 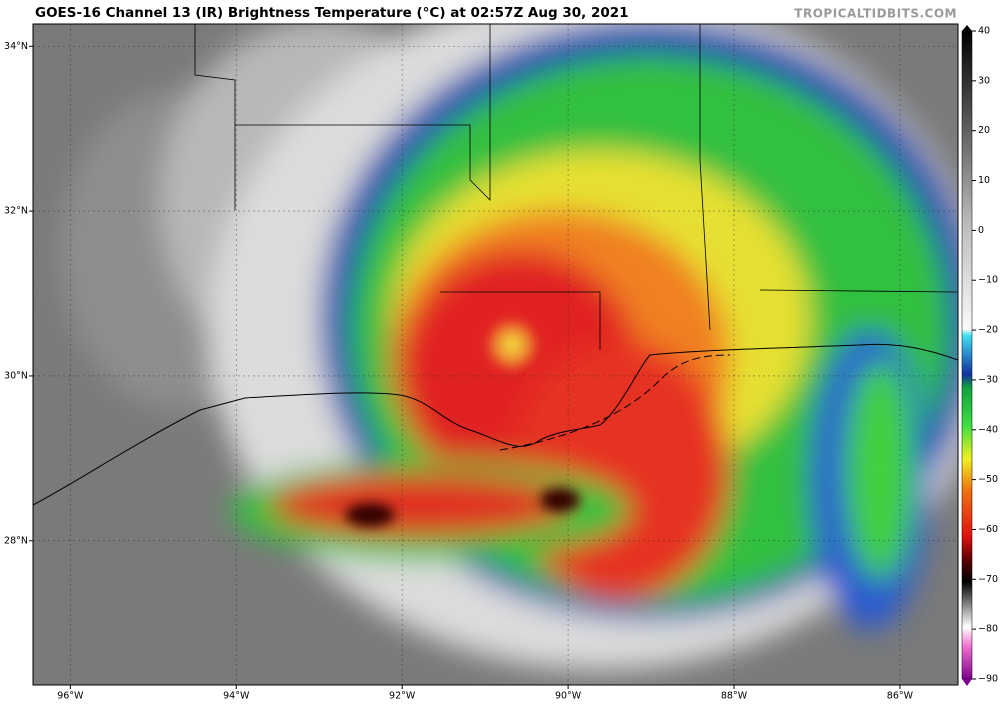 I want to click on colorbar-tick-label: −90, so click(x=988, y=679).